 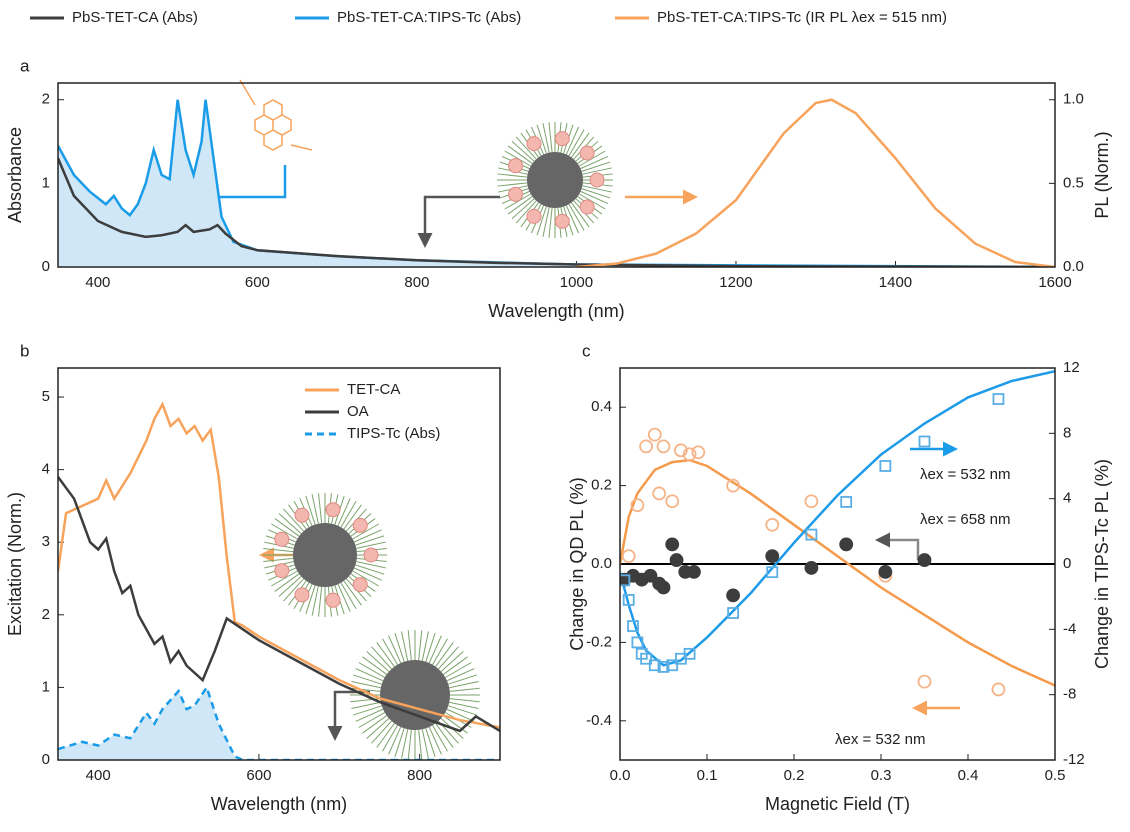 I want to click on panel-label: c, so click(x=586, y=350).